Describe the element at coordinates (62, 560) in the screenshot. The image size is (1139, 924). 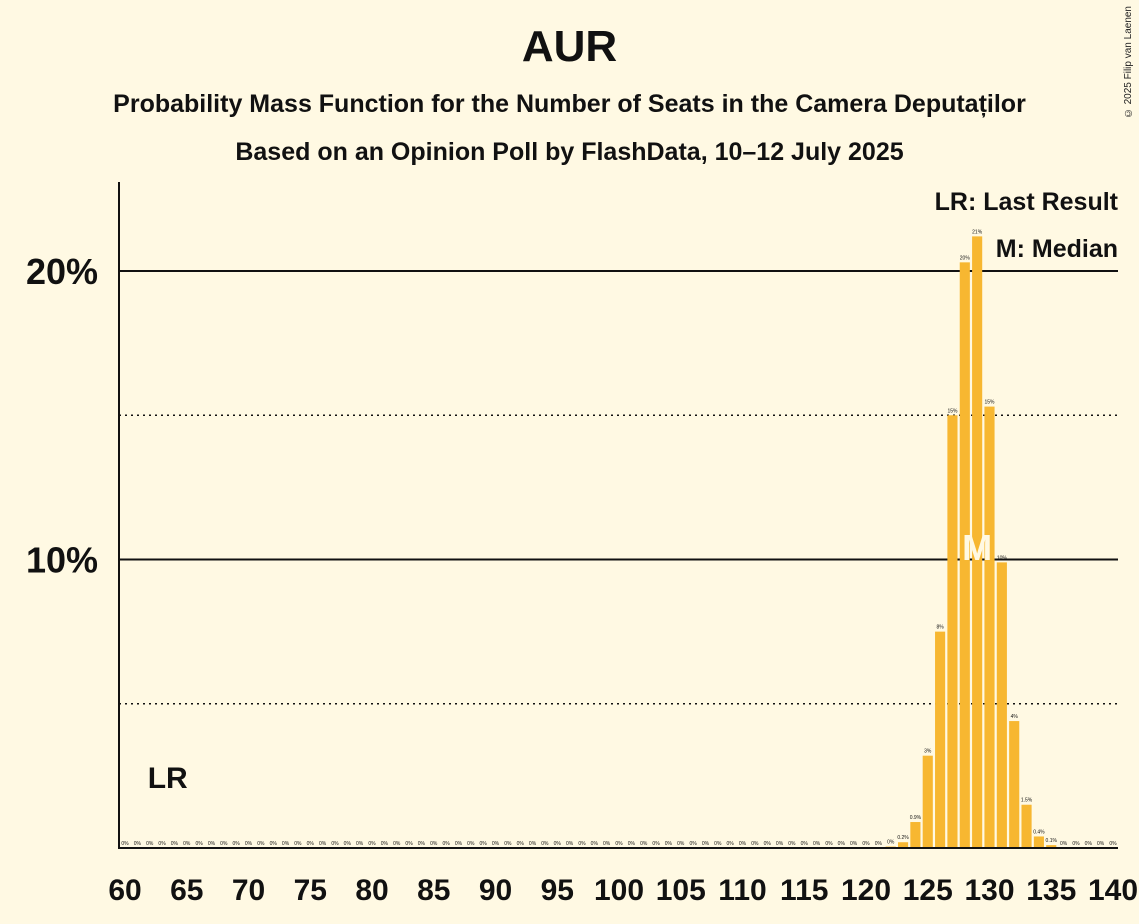
I see `y-tick-label-10: 10%` at that location.